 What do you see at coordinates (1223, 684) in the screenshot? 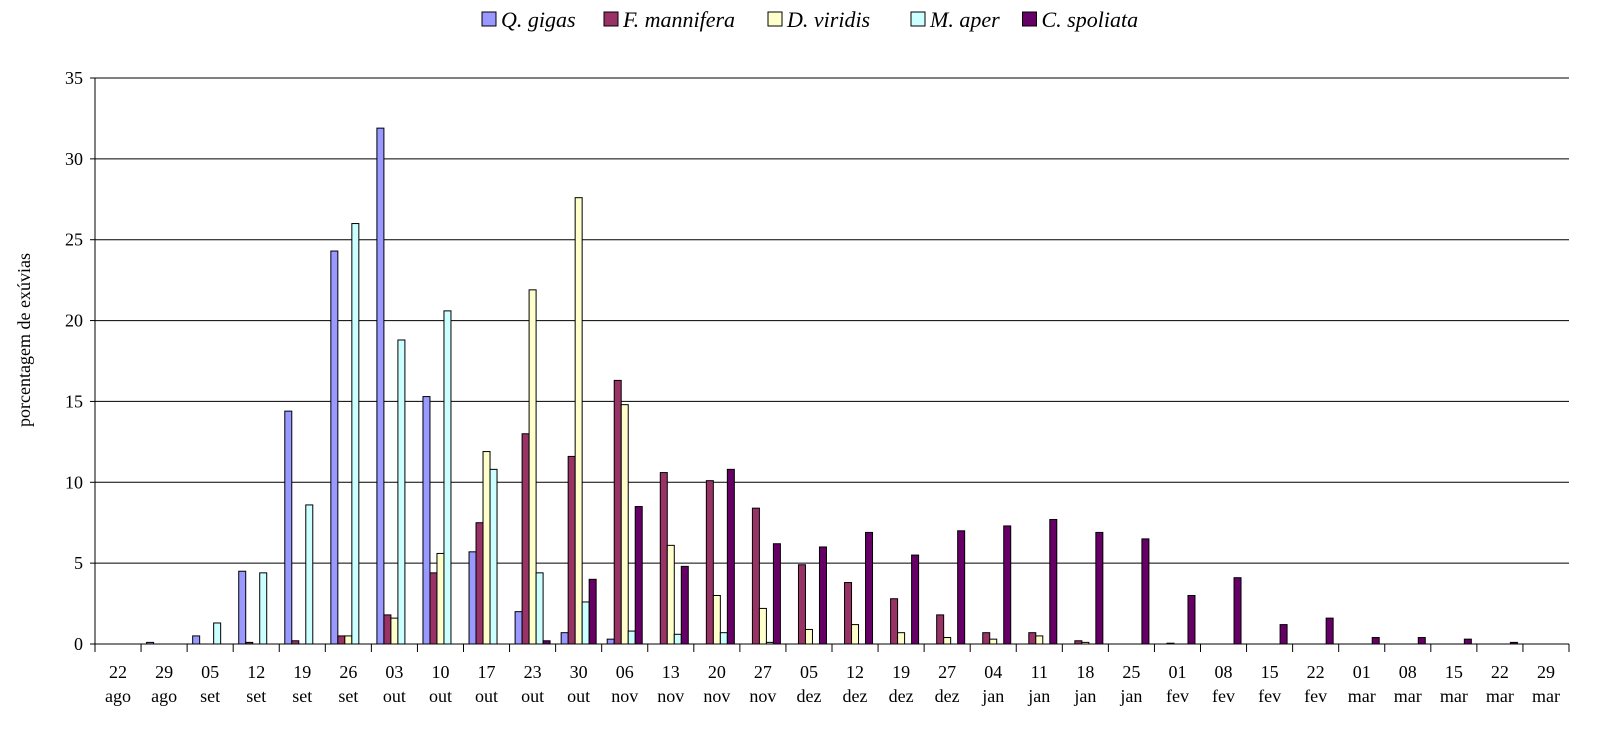
I see `x-tick-label: 08 fev` at bounding box center [1223, 684].